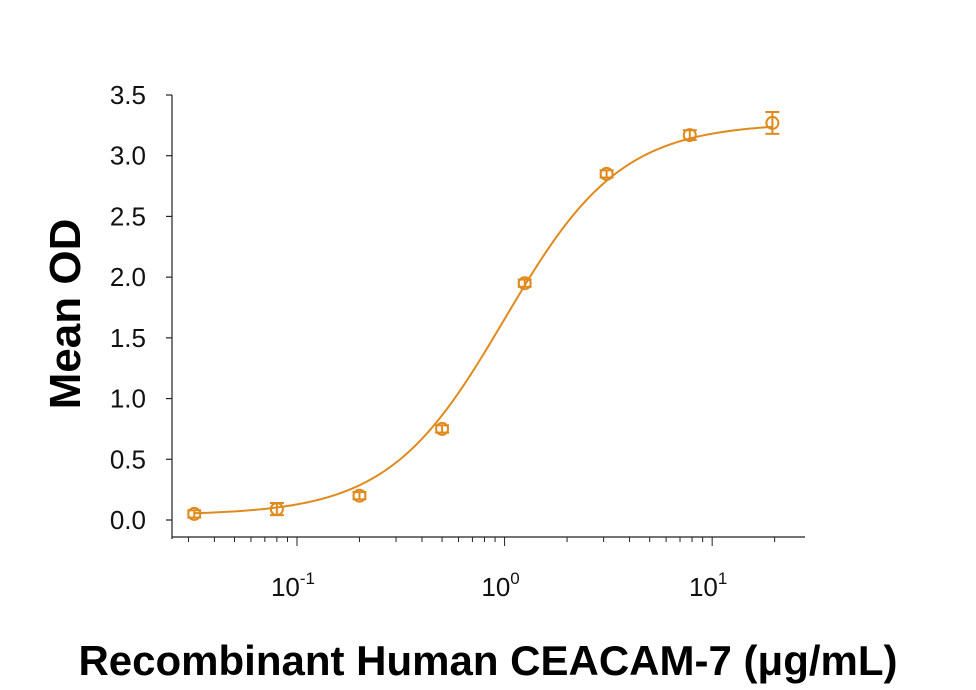  What do you see at coordinates (128, 95) in the screenshot?
I see `y-tick-label: 3.5` at bounding box center [128, 95].